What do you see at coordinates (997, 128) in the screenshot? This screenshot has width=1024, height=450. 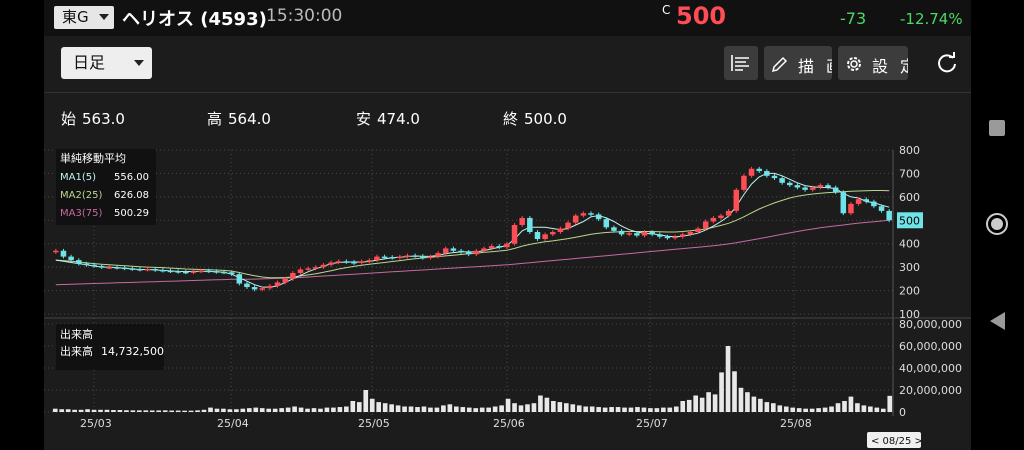 I see `square-recent-icon` at bounding box center [997, 128].